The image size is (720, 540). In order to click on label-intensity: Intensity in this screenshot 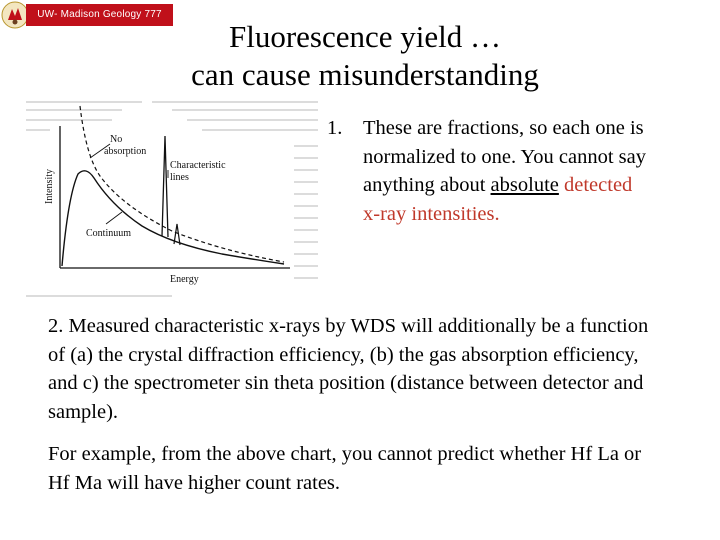, I will do `click(49, 186)`.